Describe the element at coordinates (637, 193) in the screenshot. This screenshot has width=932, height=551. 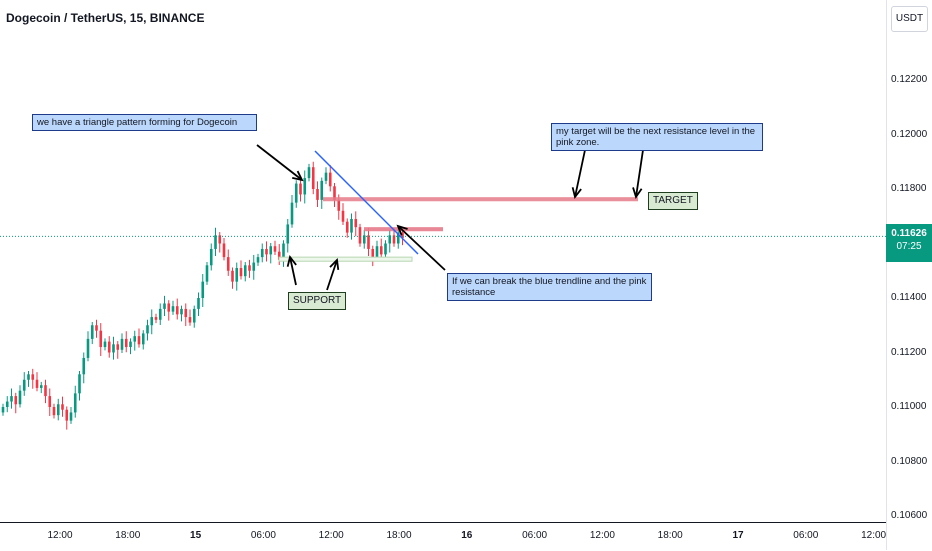
I see `target-arrow-right-head` at that location.